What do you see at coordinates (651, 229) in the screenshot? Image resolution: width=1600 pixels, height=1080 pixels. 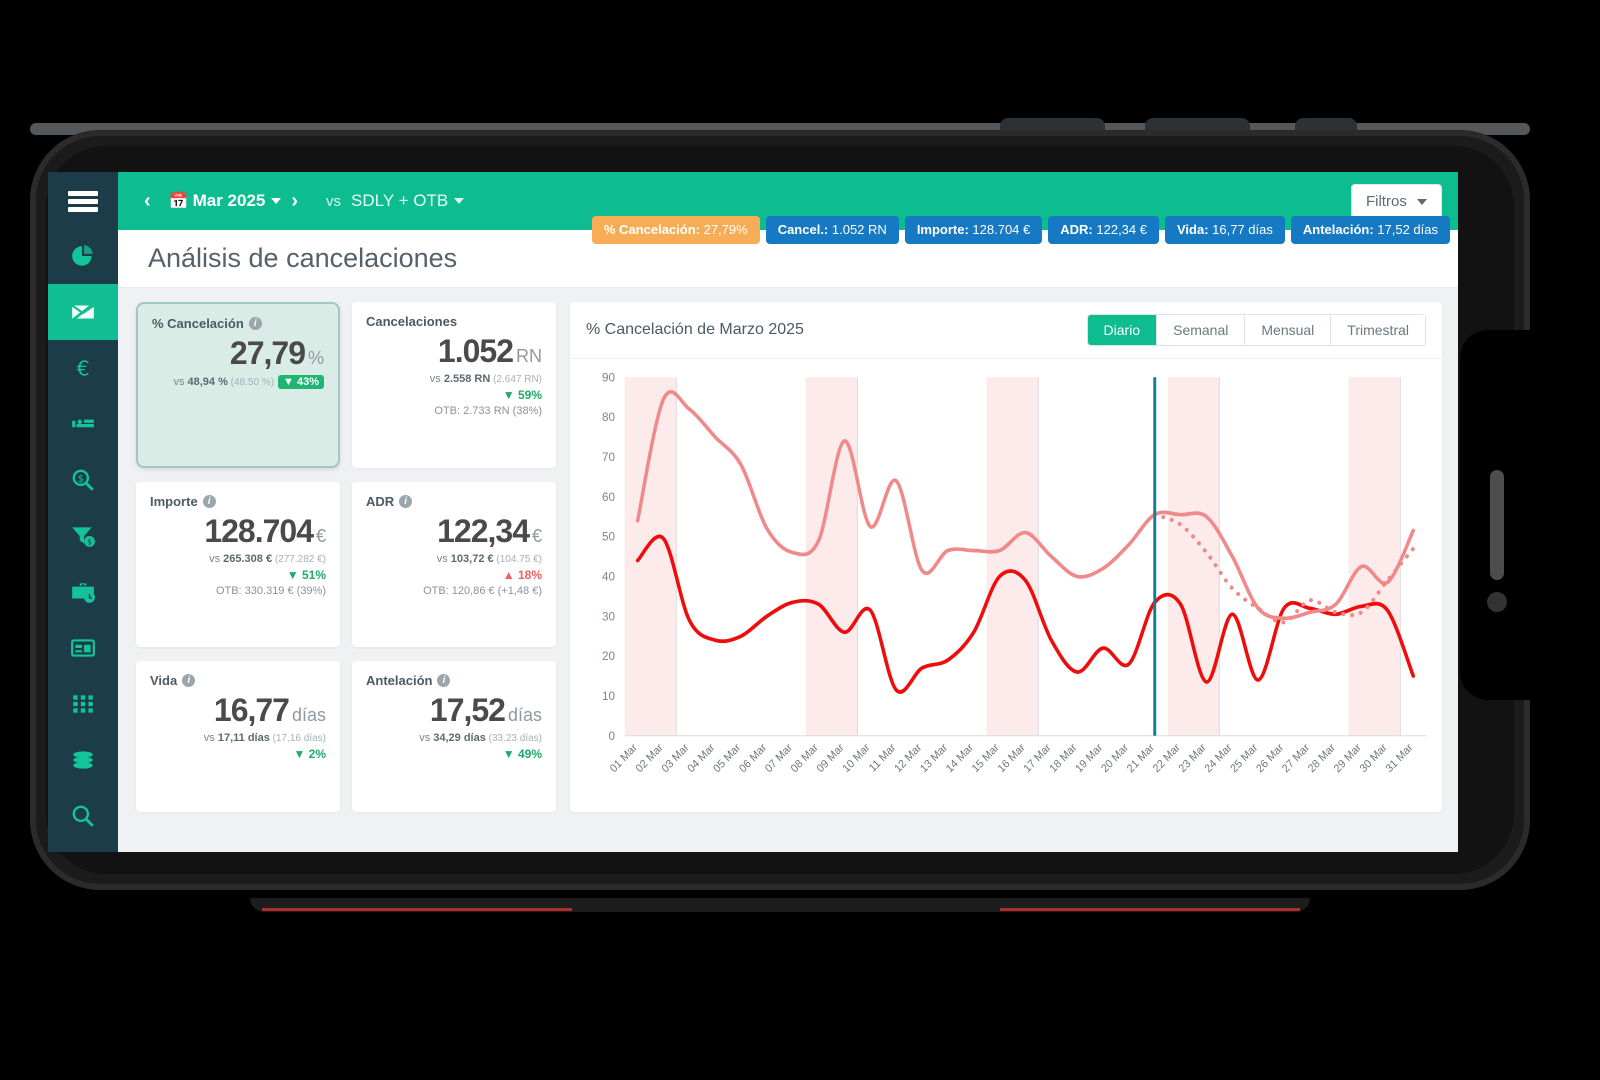 I see `kpi-chip-label: % Cancelación:` at bounding box center [651, 229].